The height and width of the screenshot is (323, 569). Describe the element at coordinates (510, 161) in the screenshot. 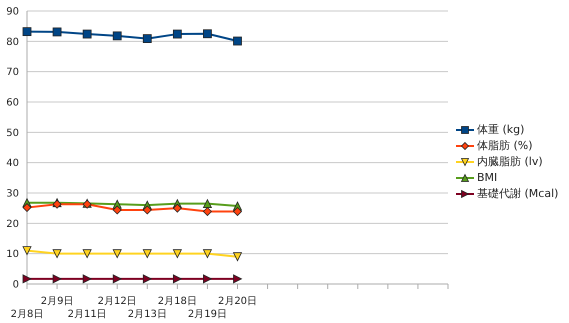

I see `legend-label: 内臓脂肪 (lv)` at that location.